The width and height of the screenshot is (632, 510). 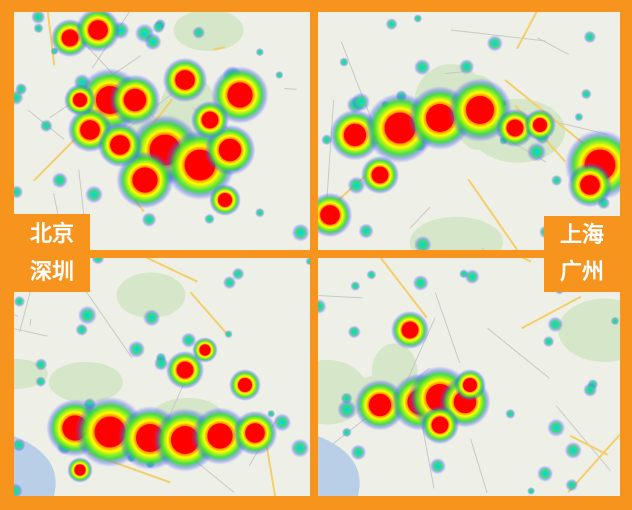 What do you see at coordinates (35, 466) in the screenshot?
I see `water` at bounding box center [35, 466].